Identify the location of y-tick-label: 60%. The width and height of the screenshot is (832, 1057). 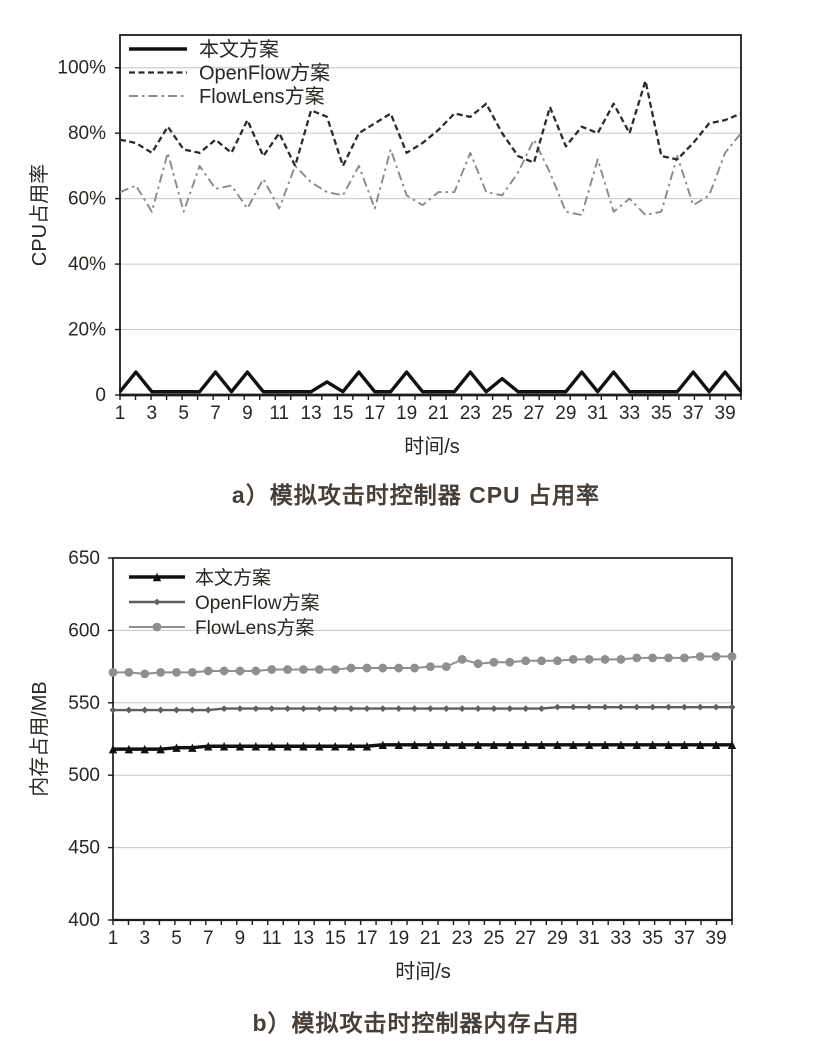
(87, 199).